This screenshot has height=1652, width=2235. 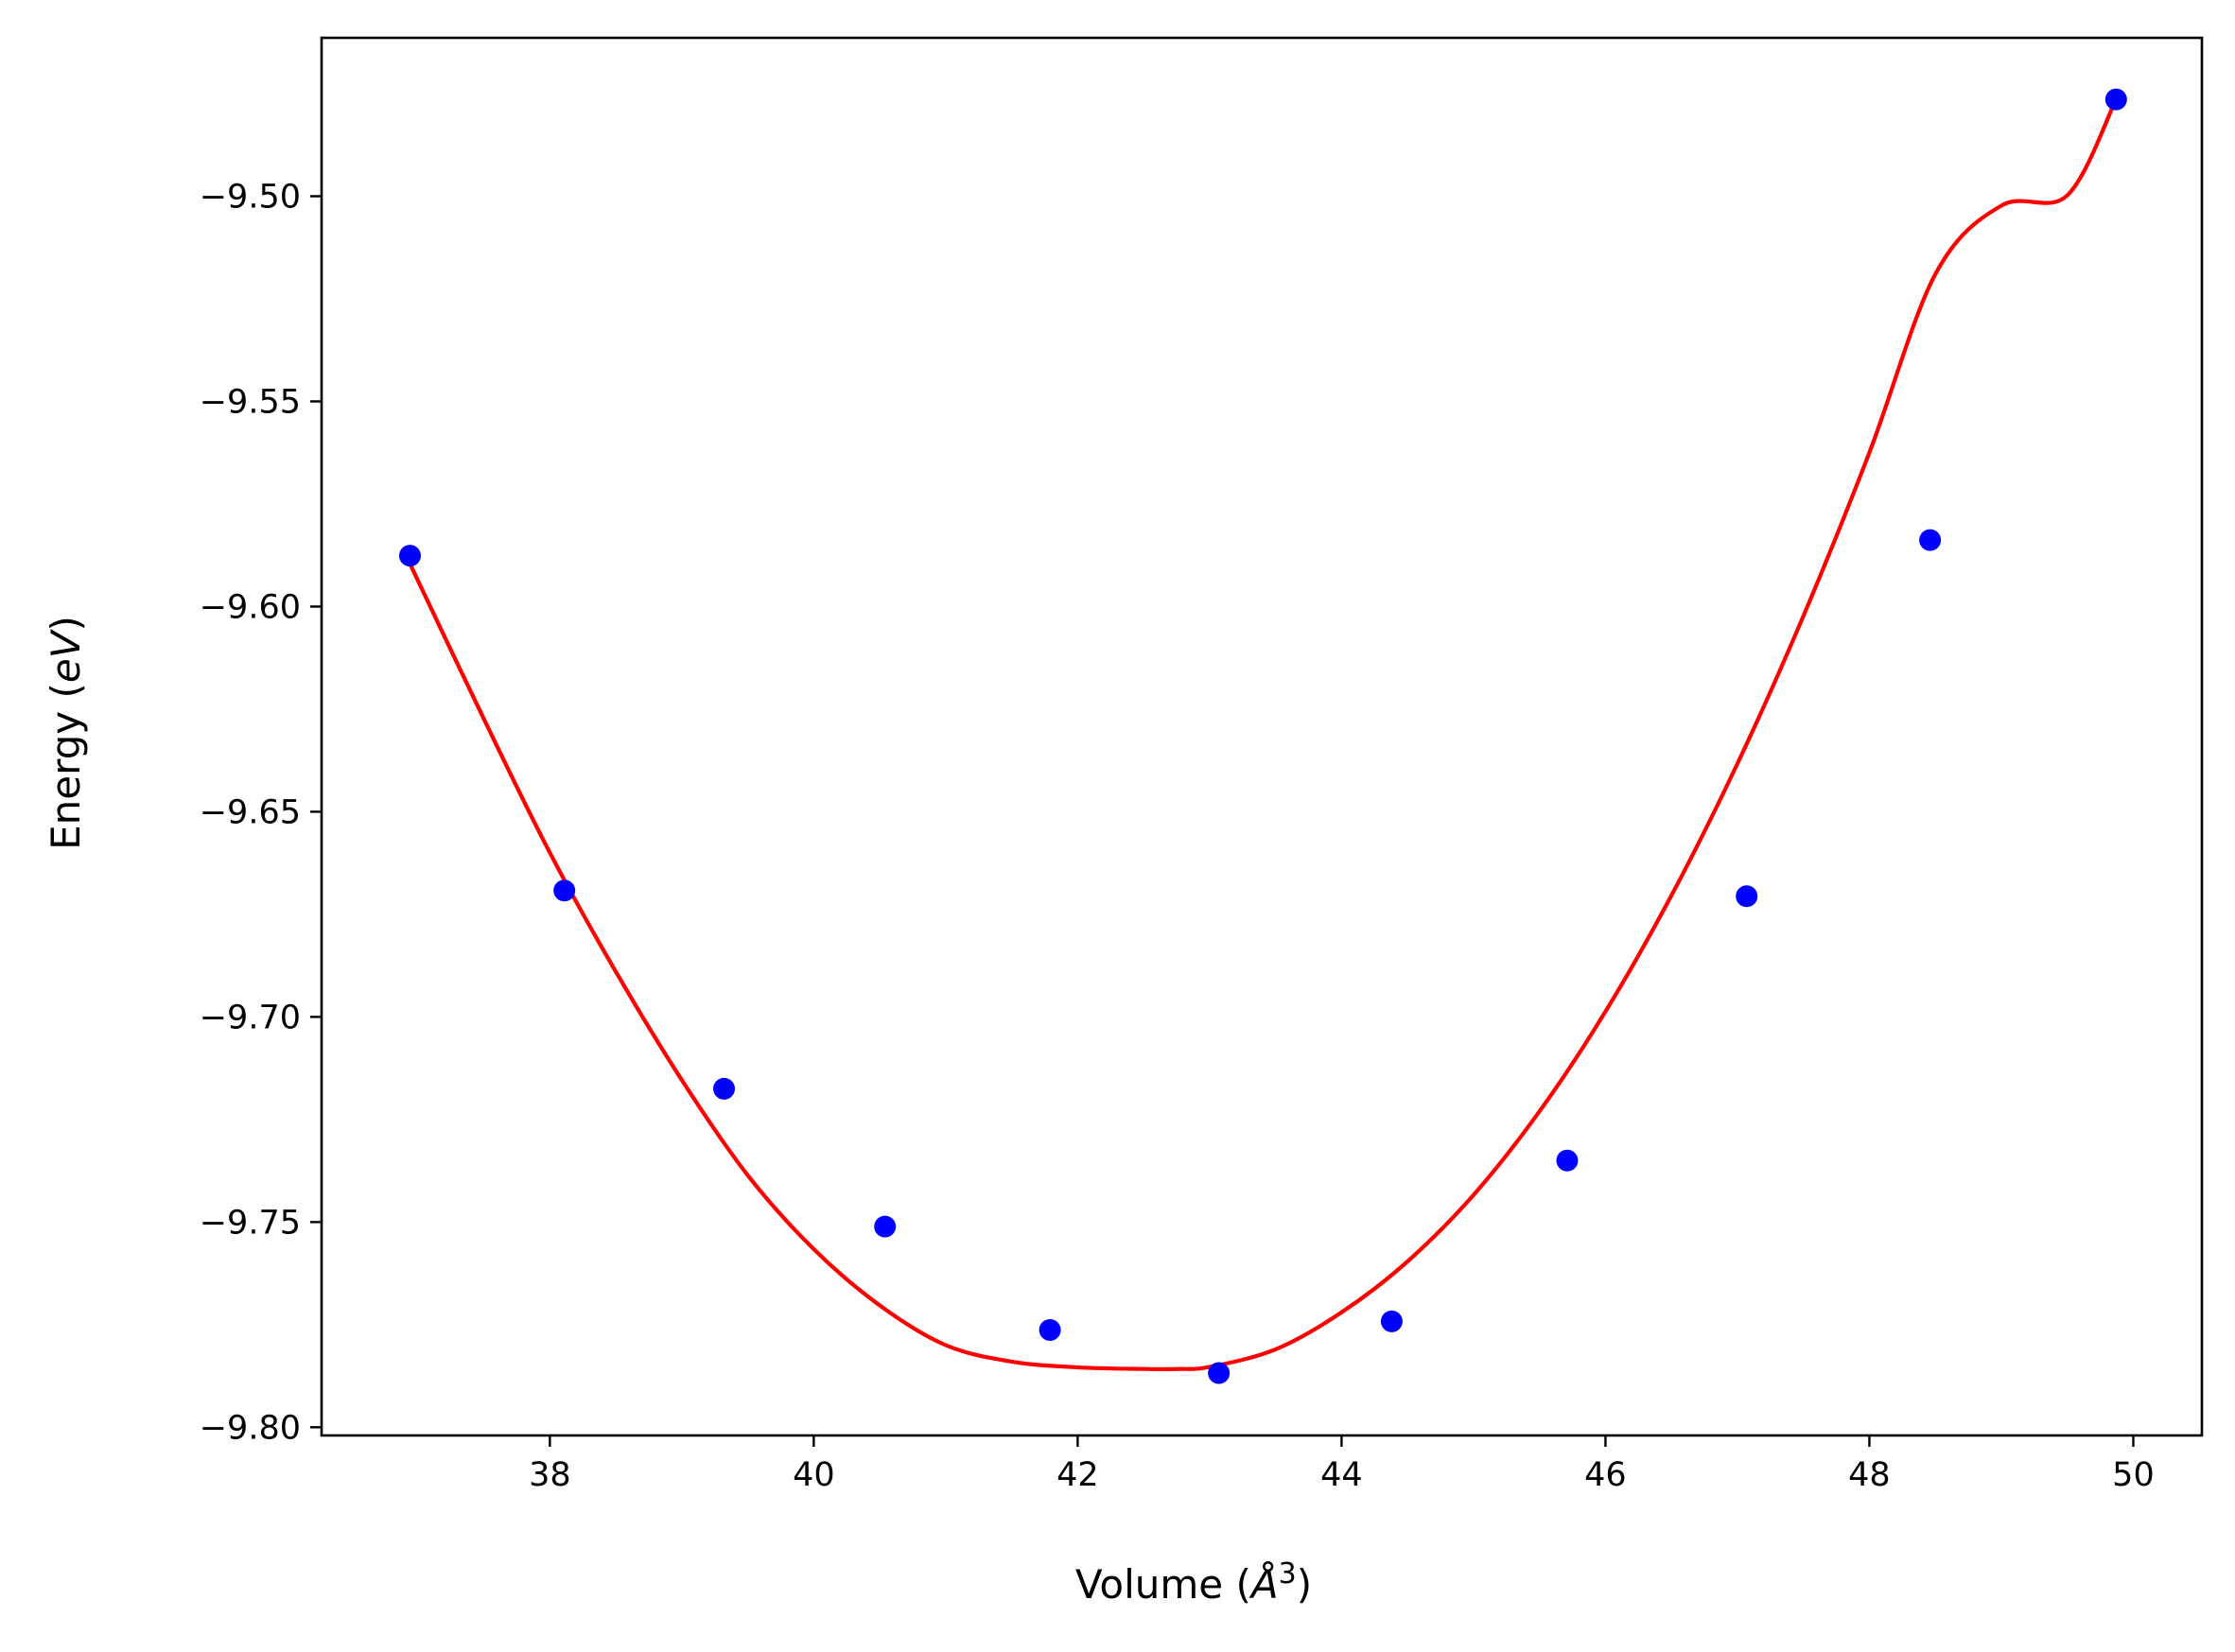 I want to click on y-axis-label-prefix: Energy (, so click(x=66, y=766).